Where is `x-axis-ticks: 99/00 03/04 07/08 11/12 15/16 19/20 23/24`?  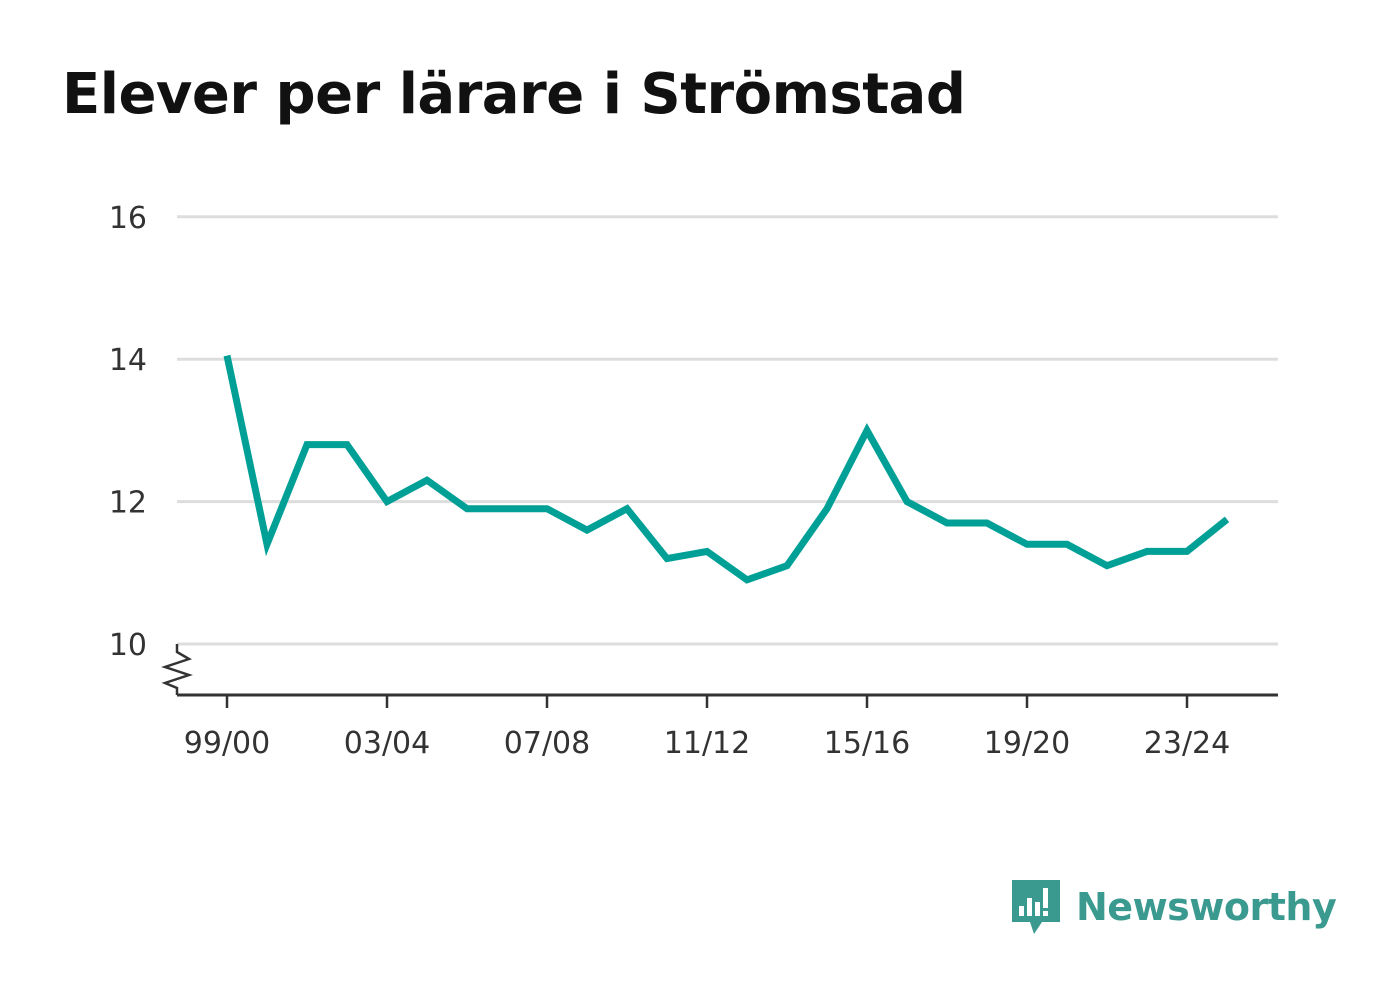
x-axis-ticks: 99/00 03/04 07/08 11/12 15/16 19/20 23/24 is located at coordinates (707, 728).